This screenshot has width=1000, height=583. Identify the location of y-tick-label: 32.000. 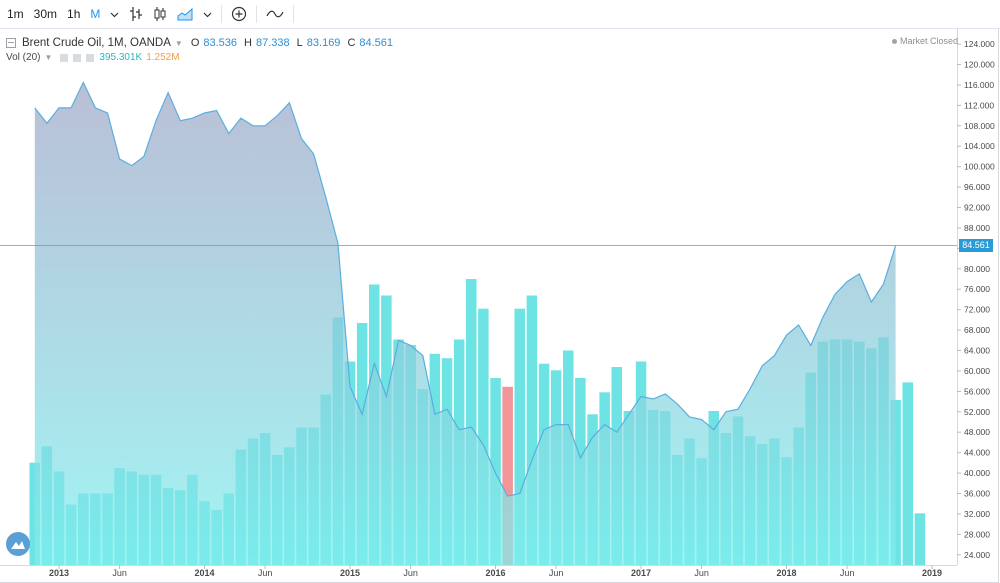
(977, 514).